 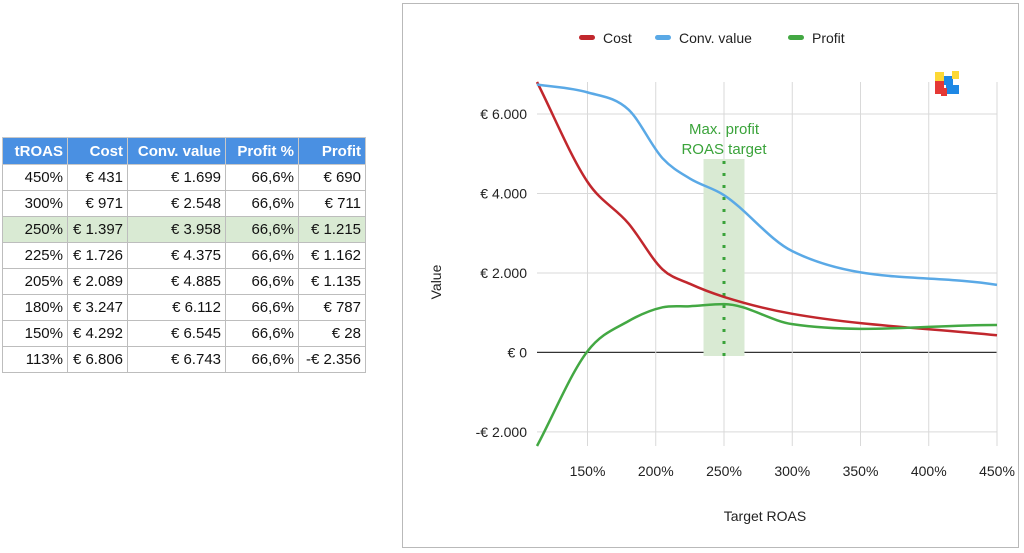 What do you see at coordinates (332, 307) in the screenshot?
I see `cell-profit: € 787` at bounding box center [332, 307].